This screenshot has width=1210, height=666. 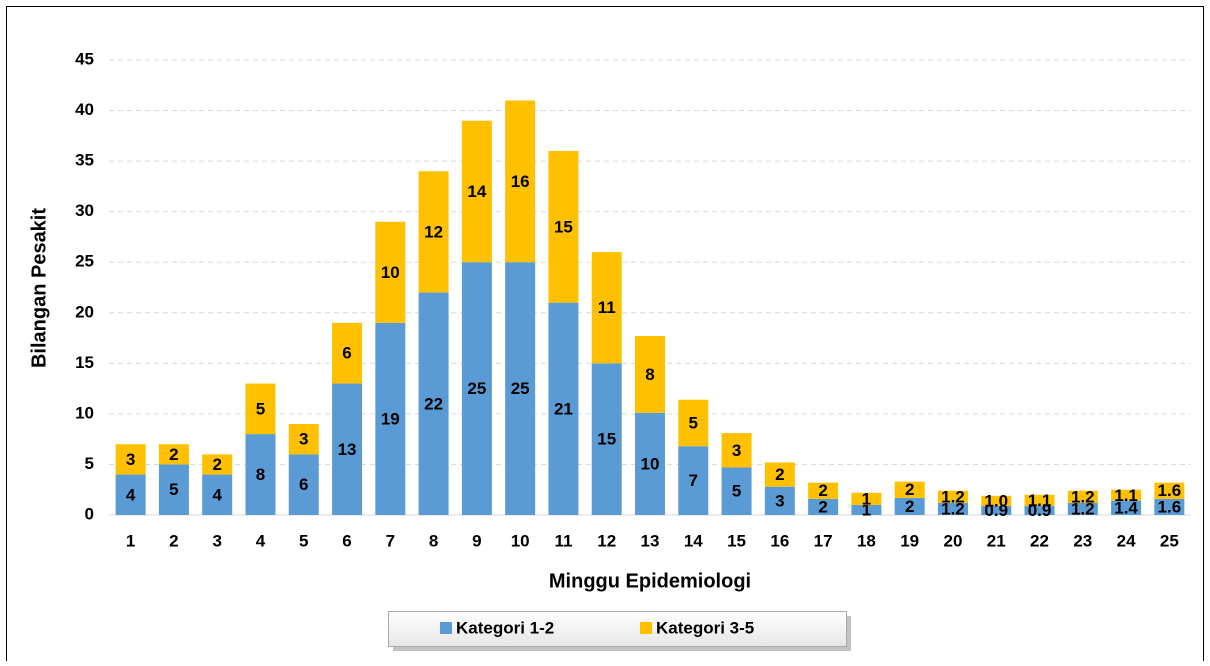 I want to click on data-label: 15, so click(x=606, y=439).